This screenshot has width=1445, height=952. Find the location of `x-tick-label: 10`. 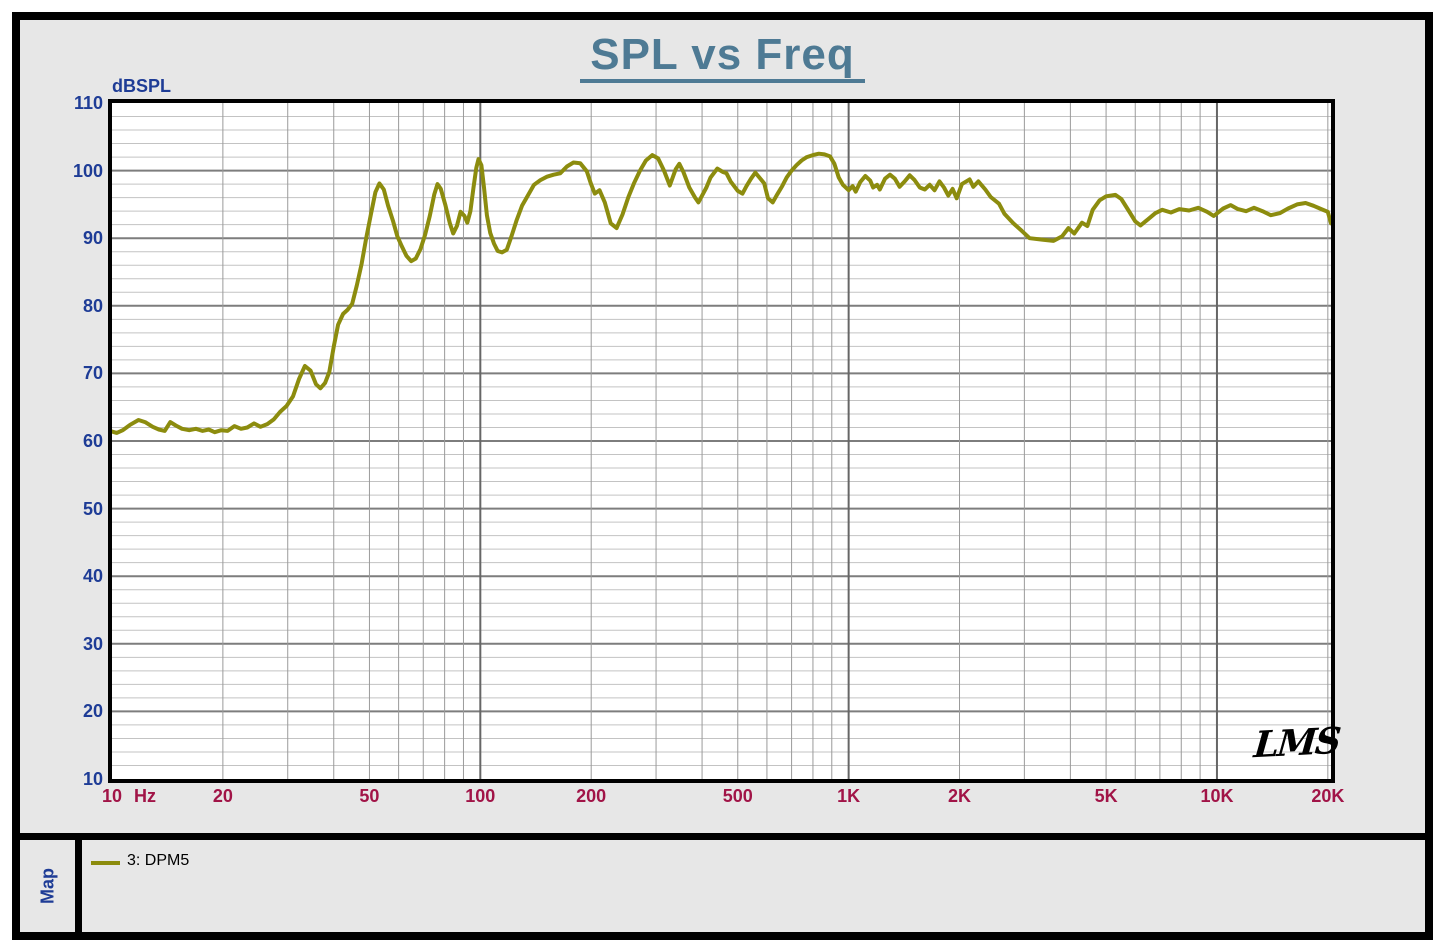

x-tick-label: 10 is located at coordinates (112, 796).